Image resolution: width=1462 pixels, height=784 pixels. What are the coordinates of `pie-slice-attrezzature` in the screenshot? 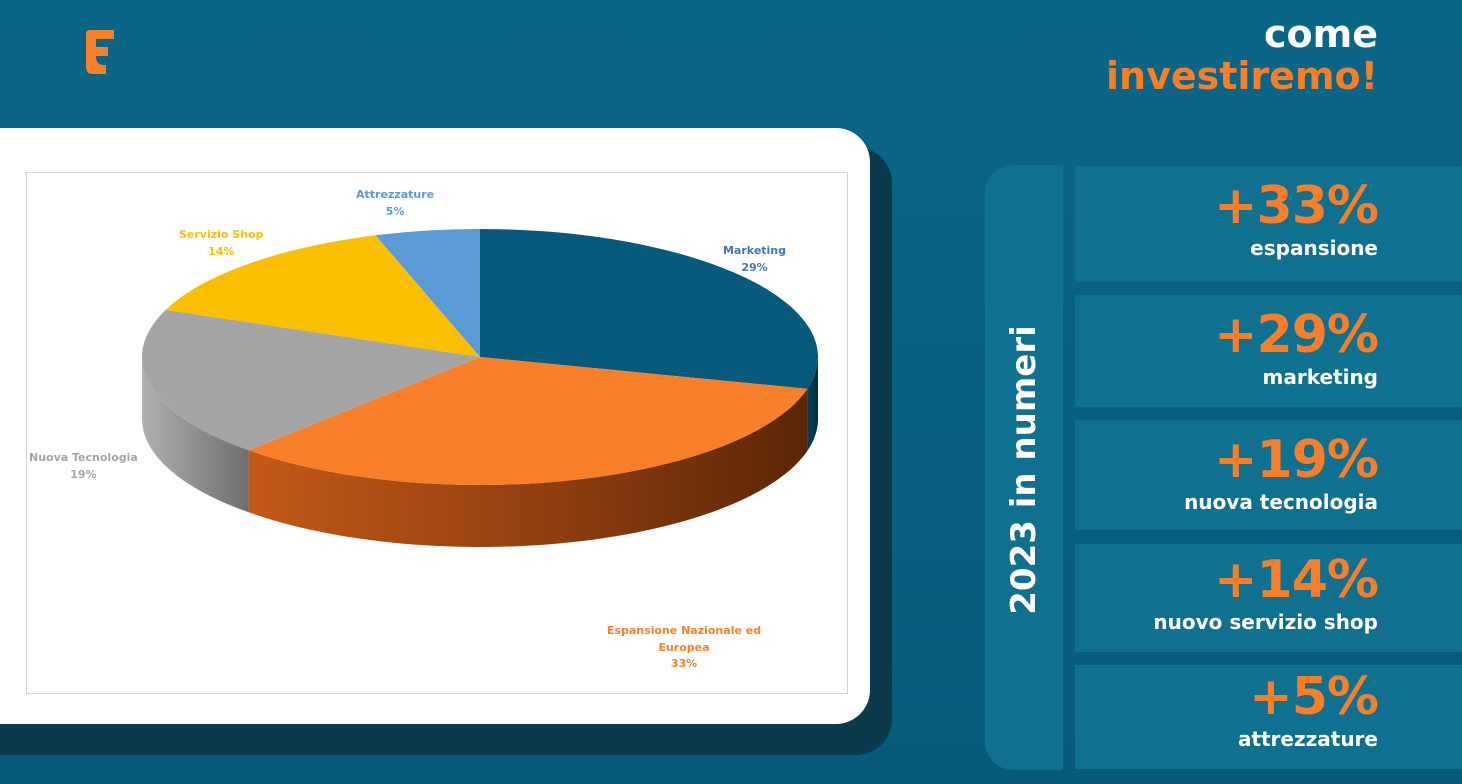 It's located at (427, 293).